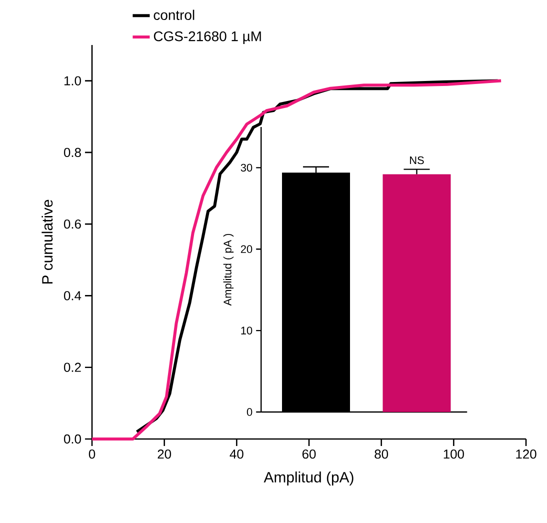  Describe the element at coordinates (207, 37) in the screenshot. I see `legend-label: CGS-21680 1 µM` at that location.